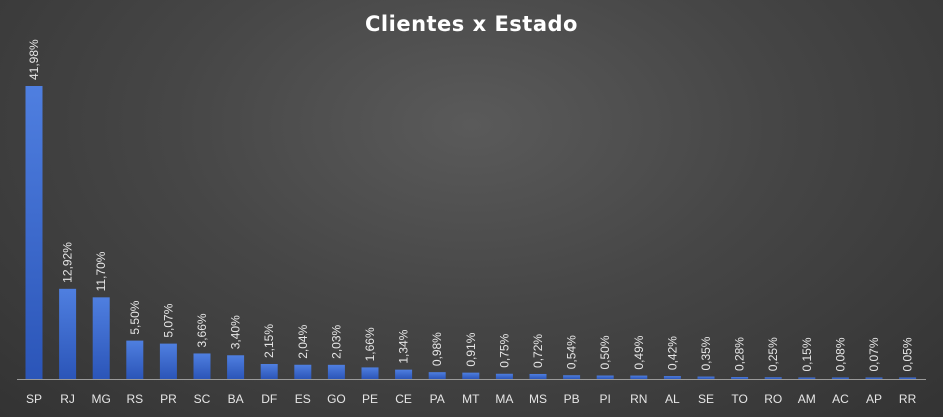  I want to click on x-tick-go: GO, so click(336, 399).